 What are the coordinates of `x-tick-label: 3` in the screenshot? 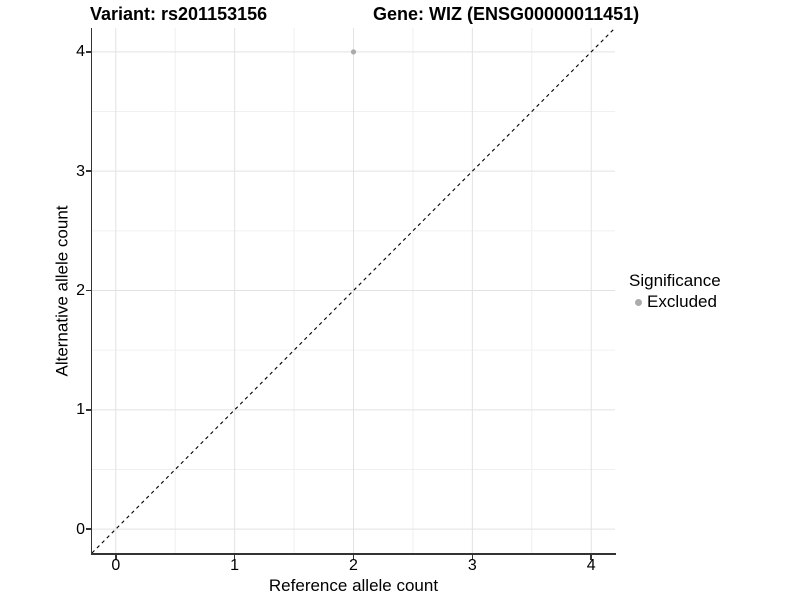 It's located at (472, 565).